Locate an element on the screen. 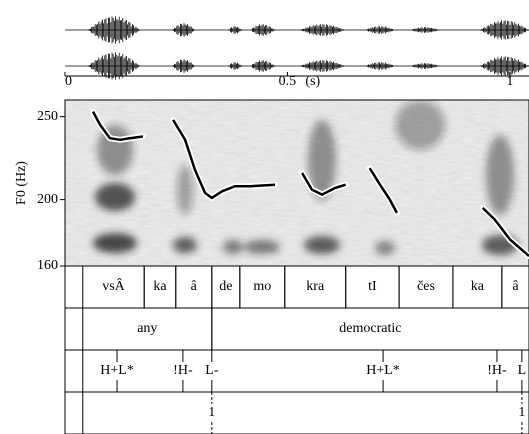  waveform is located at coordinates (297, 48).